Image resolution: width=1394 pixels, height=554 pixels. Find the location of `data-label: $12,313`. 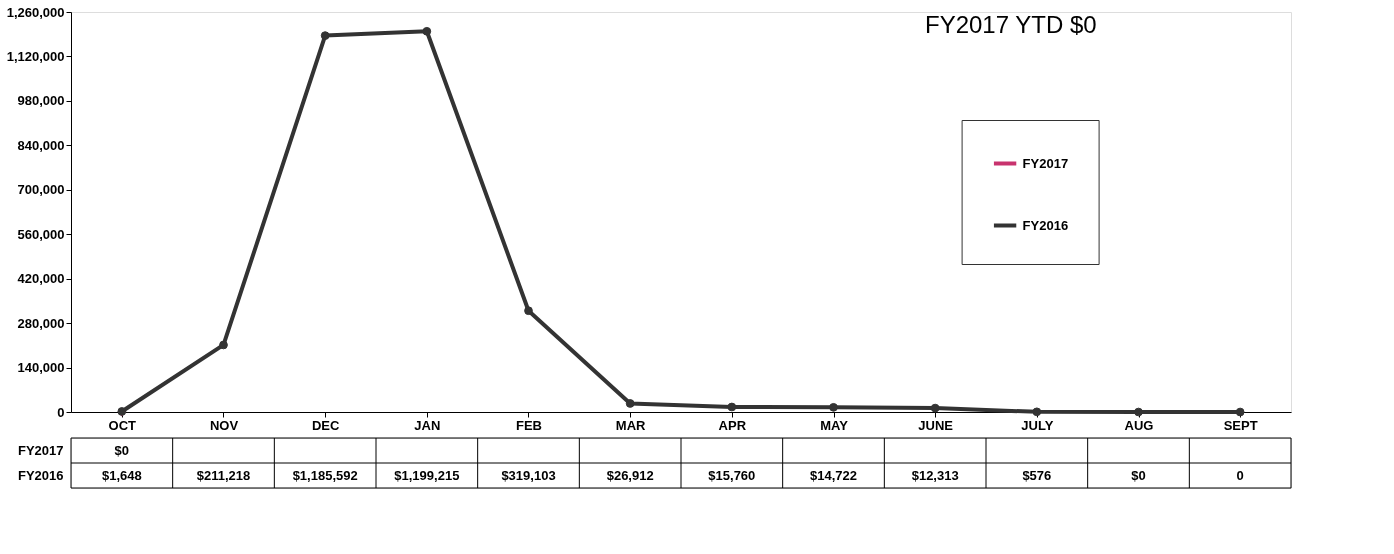

data-label: $12,313 is located at coordinates (935, 475).